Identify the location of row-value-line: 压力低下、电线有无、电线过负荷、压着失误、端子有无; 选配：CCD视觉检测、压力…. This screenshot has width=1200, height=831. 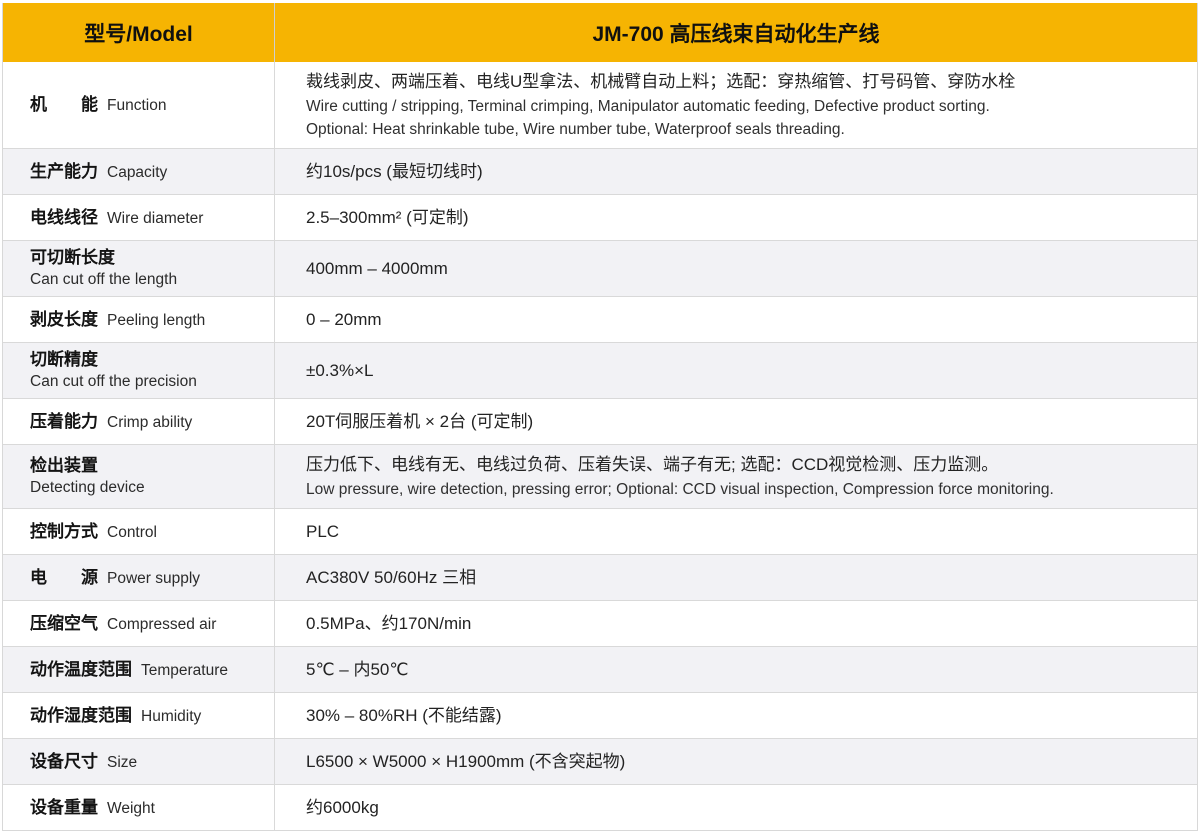
(652, 464).